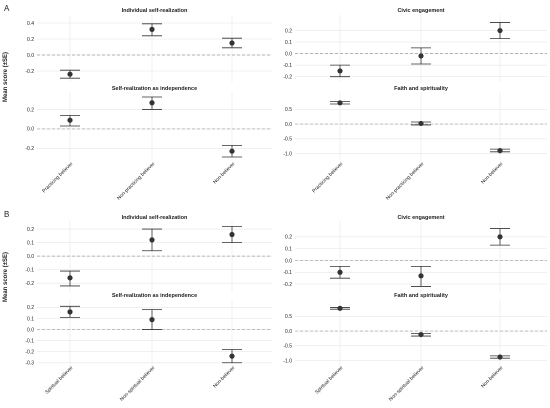 The image size is (550, 408). Describe the element at coordinates (288, 54) in the screenshot. I see `p0-c1-ytick-label-2: 0.0` at that location.